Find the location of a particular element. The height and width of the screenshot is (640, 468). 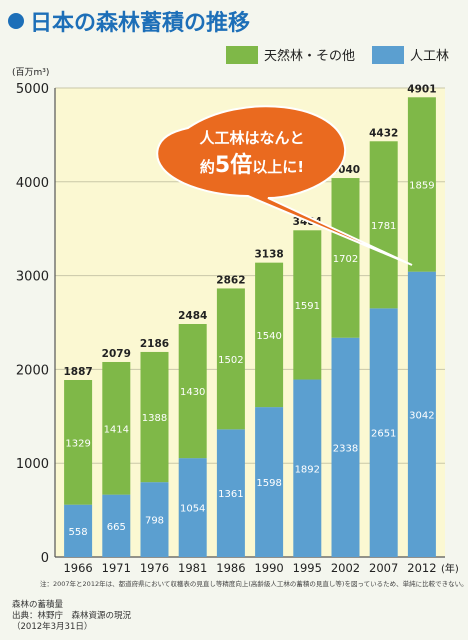

bar-natural-1971 is located at coordinates (116, 428).